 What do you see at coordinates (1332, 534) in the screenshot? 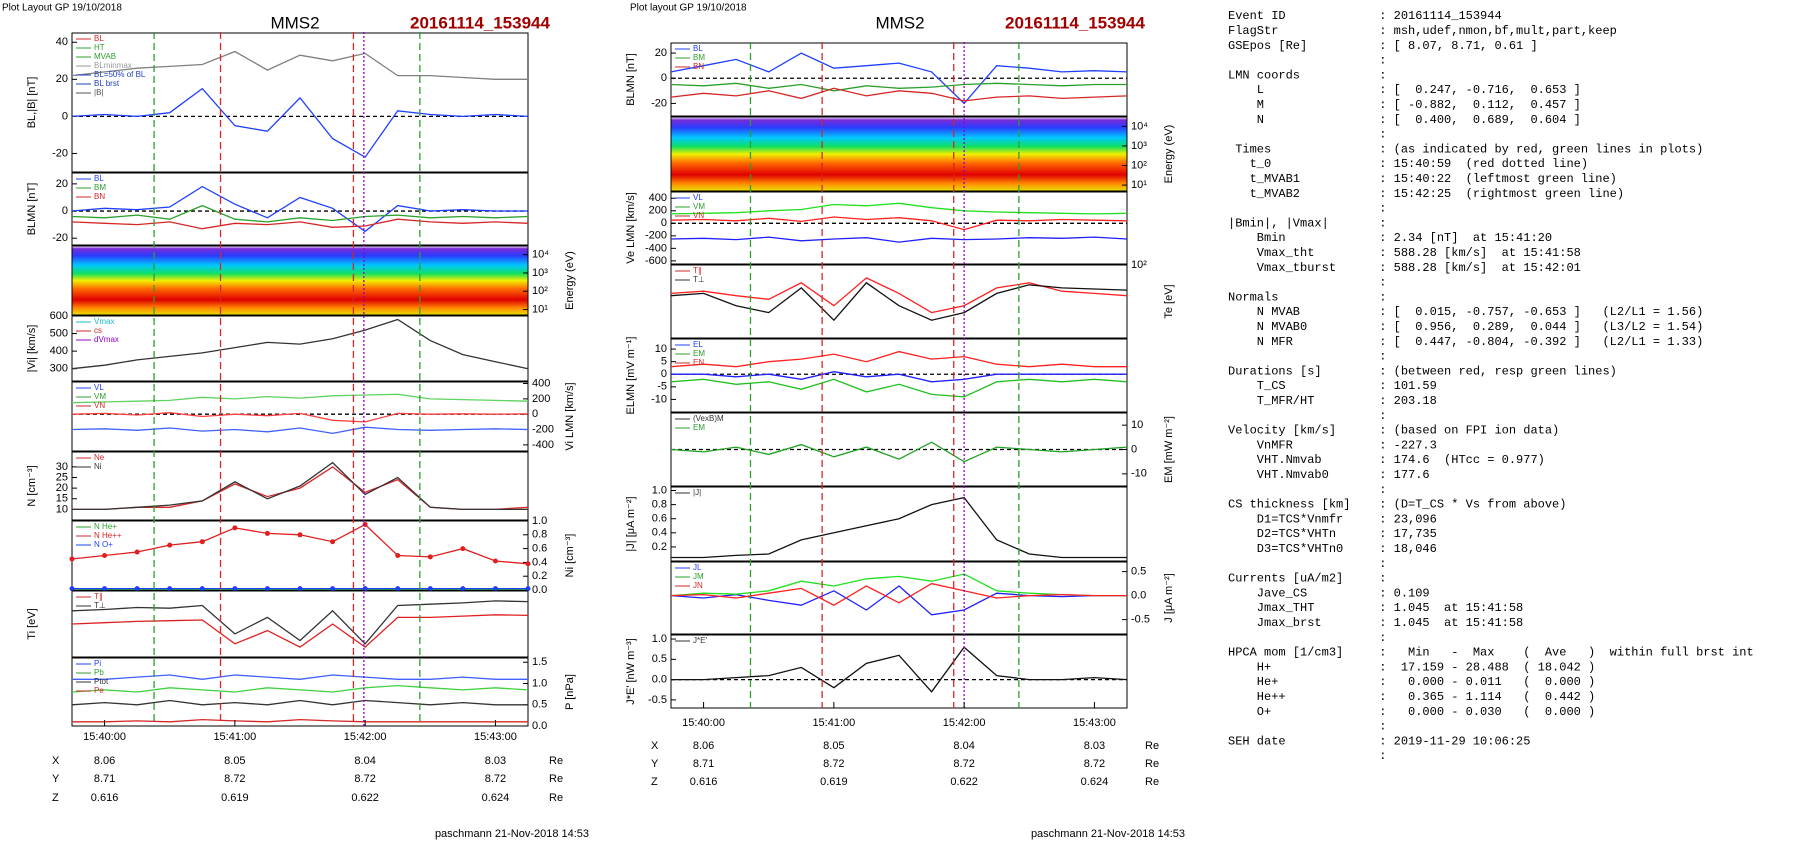
I see `info-line: D2=TCS*VHTn : 17,735` at bounding box center [1332, 534].